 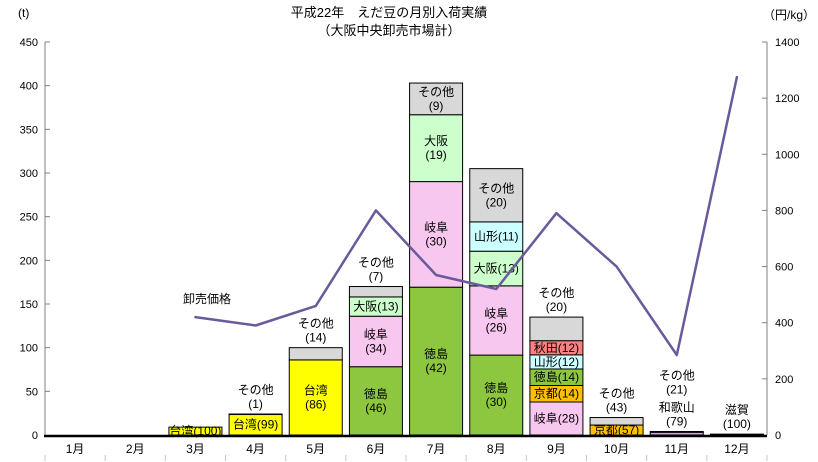 What do you see at coordinates (135, 449) in the screenshot?
I see `month-label: 2月` at bounding box center [135, 449].